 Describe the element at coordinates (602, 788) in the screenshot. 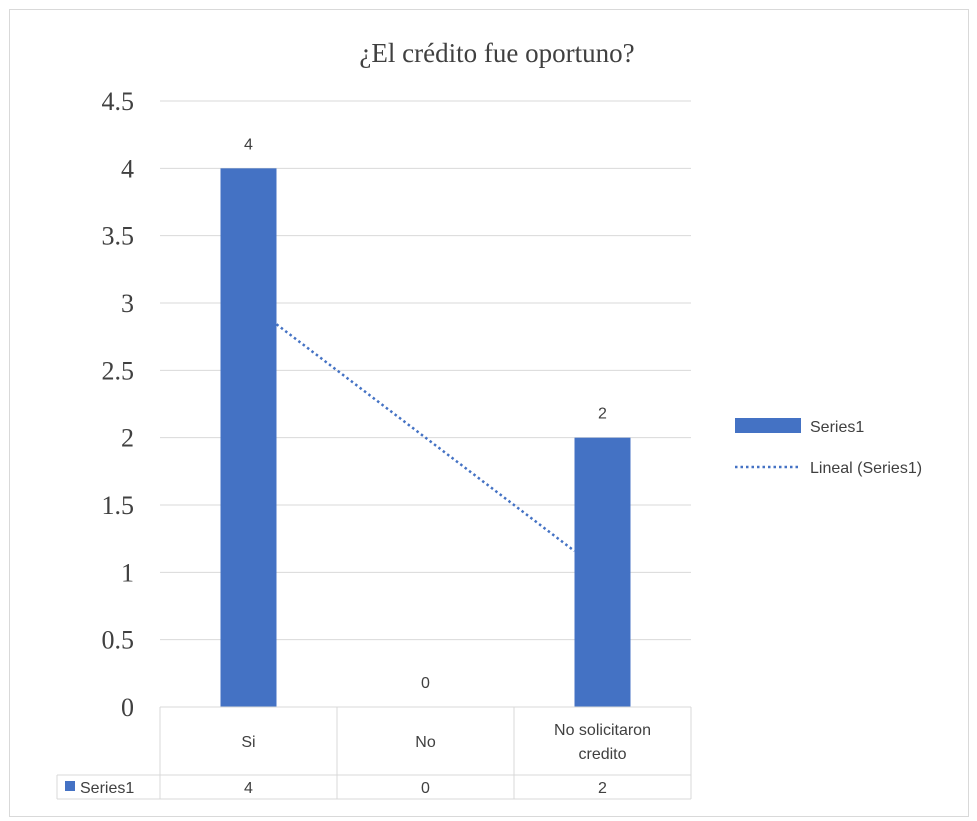

I see `table-cell: 2` at that location.